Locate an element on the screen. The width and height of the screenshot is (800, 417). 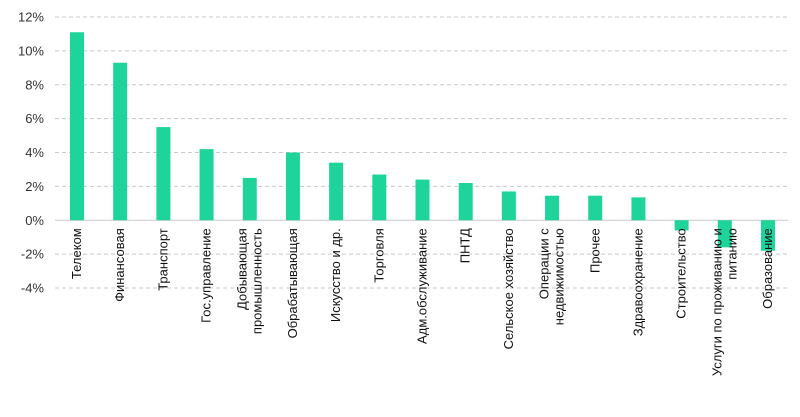
y-axis-ticks: -4% -2% 0% 2% 4% 6% 8% 10% 12% is located at coordinates (31, 153).